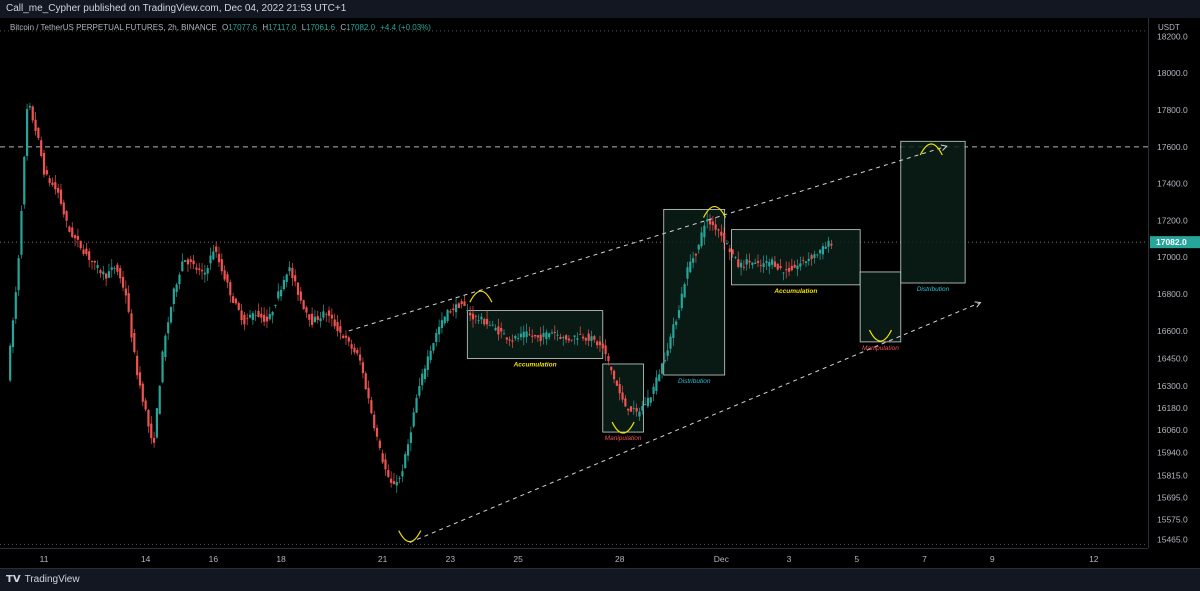  What do you see at coordinates (535, 364) in the screenshot?
I see `zone-label-accumulation: Accumulation` at bounding box center [535, 364].